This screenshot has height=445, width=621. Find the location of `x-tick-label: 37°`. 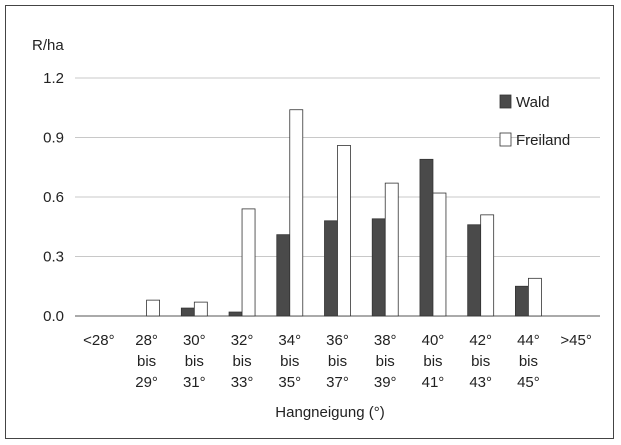

x-tick-label: 37° is located at coordinates (337, 382).